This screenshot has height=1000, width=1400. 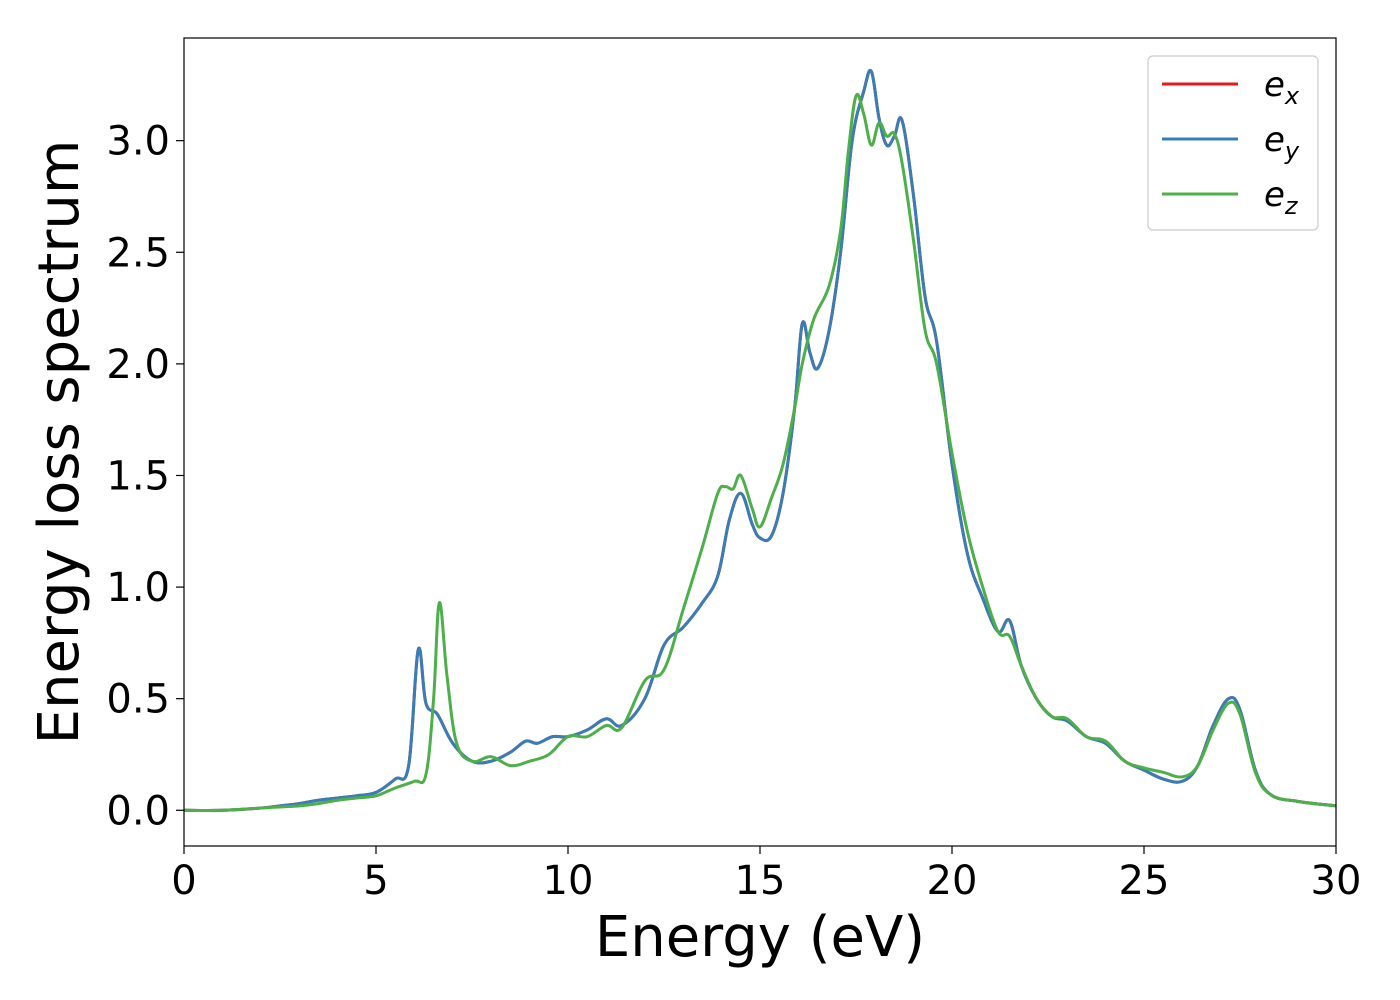 I want to click on legend-label-subscript: z, so click(x=1291, y=206).